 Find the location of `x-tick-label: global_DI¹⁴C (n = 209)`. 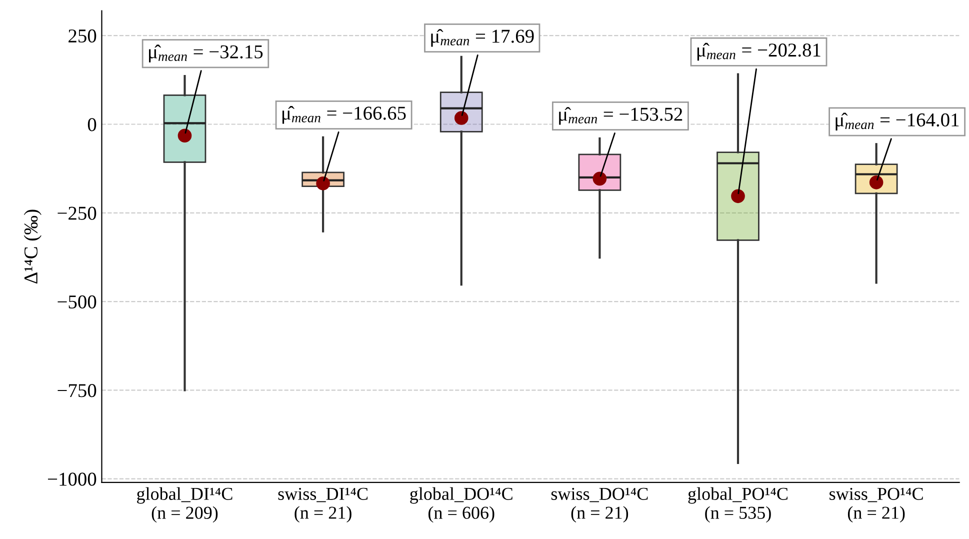

x-tick-label: global_DI¹⁴C (n = 209) is located at coordinates (184, 505).